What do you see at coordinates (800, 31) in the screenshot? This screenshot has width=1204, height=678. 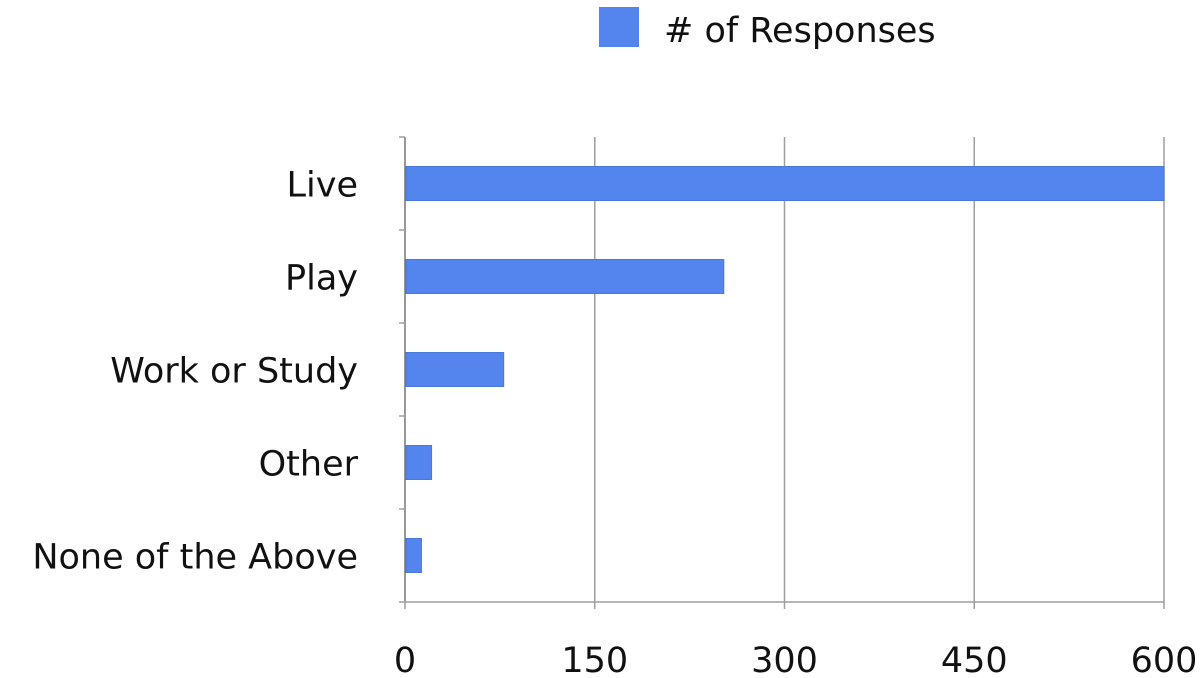 I see `legend-label: # of Responses` at bounding box center [800, 31].